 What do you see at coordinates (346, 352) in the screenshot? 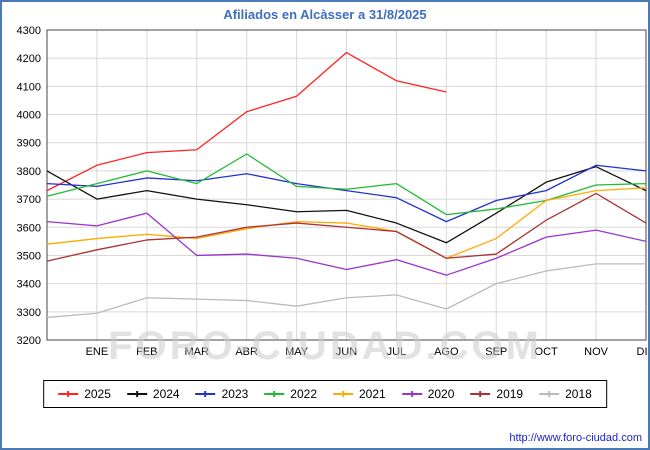
I see `x-tick-label: JUN` at bounding box center [346, 352].